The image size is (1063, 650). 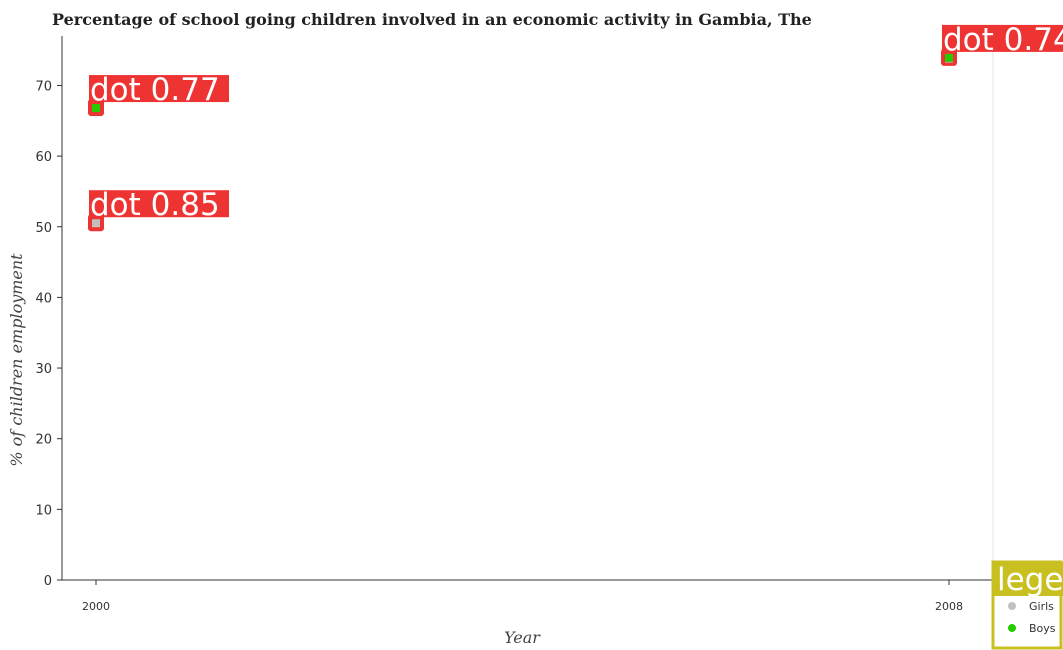 I want to click on legend: legend Girls Boys, so click(x=1027, y=605).